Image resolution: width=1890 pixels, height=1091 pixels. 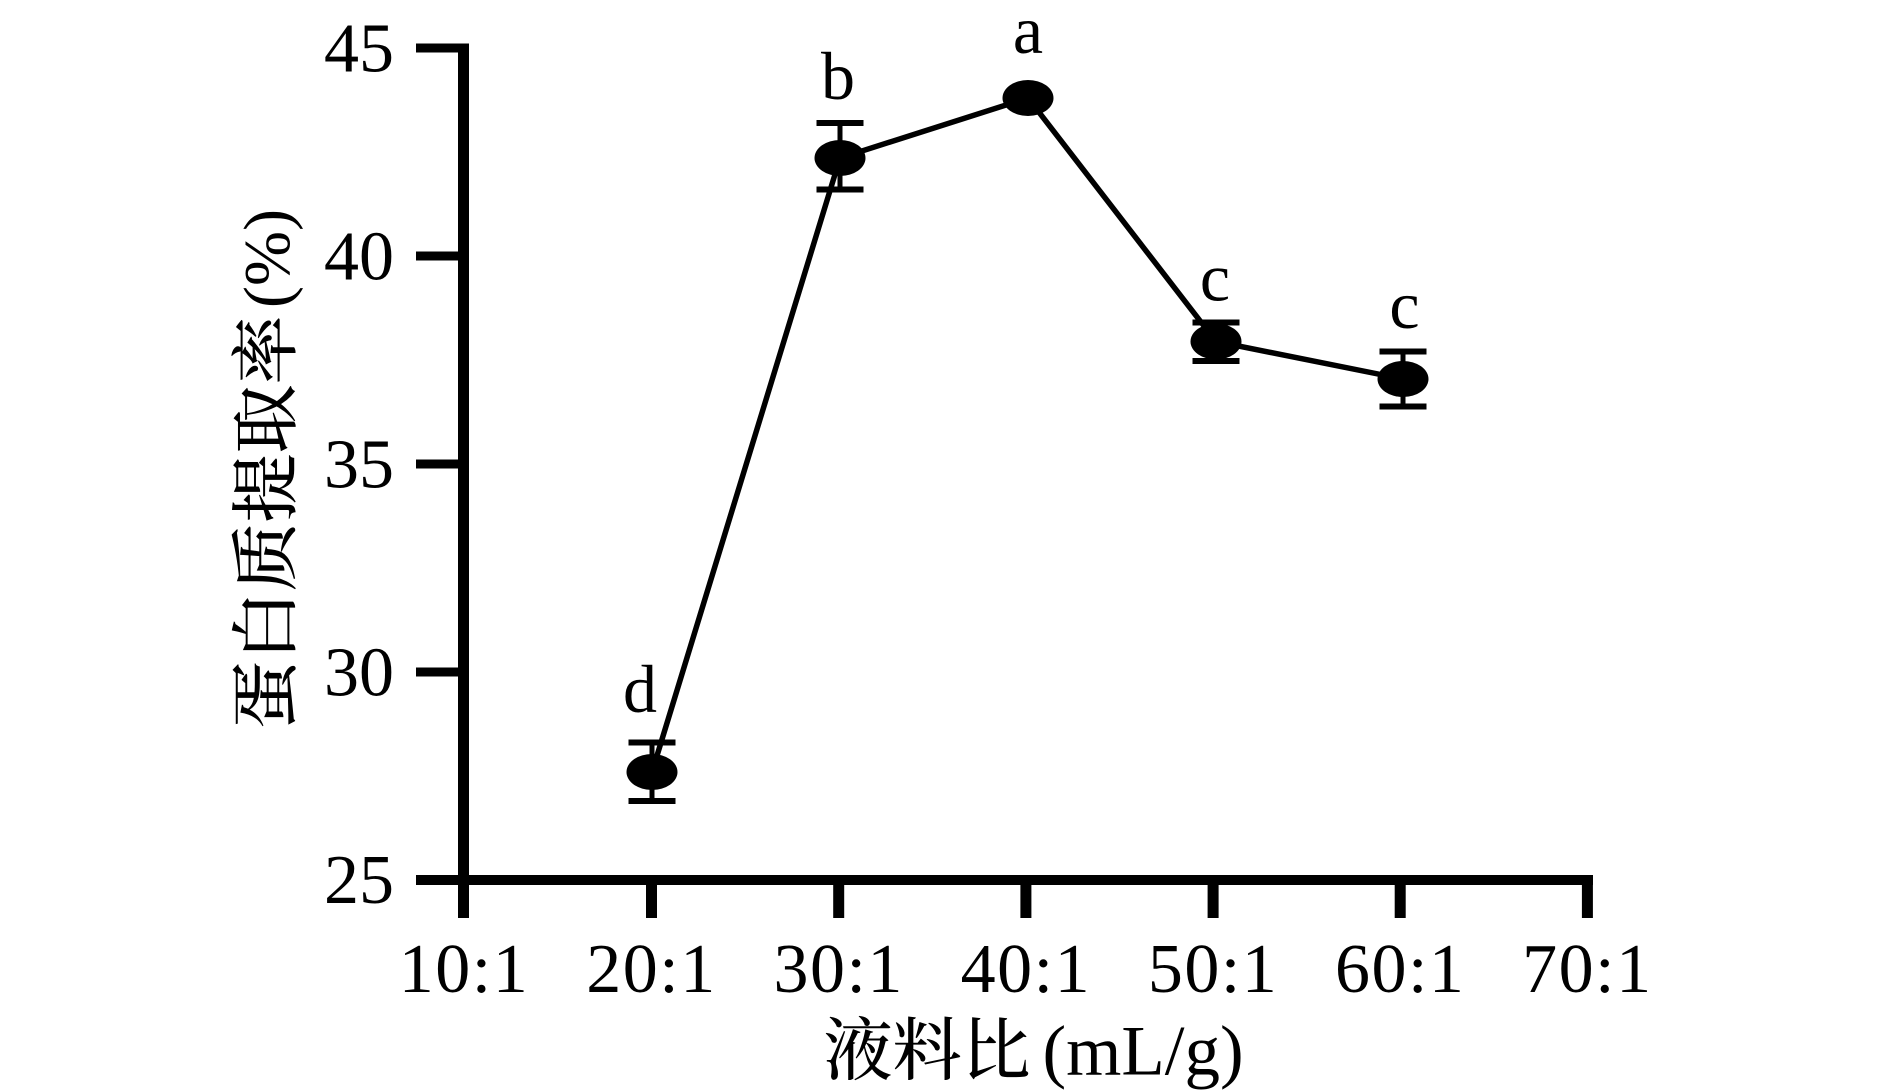 What do you see at coordinates (640, 689) in the screenshot?
I see `svg-text: d` at bounding box center [640, 689].